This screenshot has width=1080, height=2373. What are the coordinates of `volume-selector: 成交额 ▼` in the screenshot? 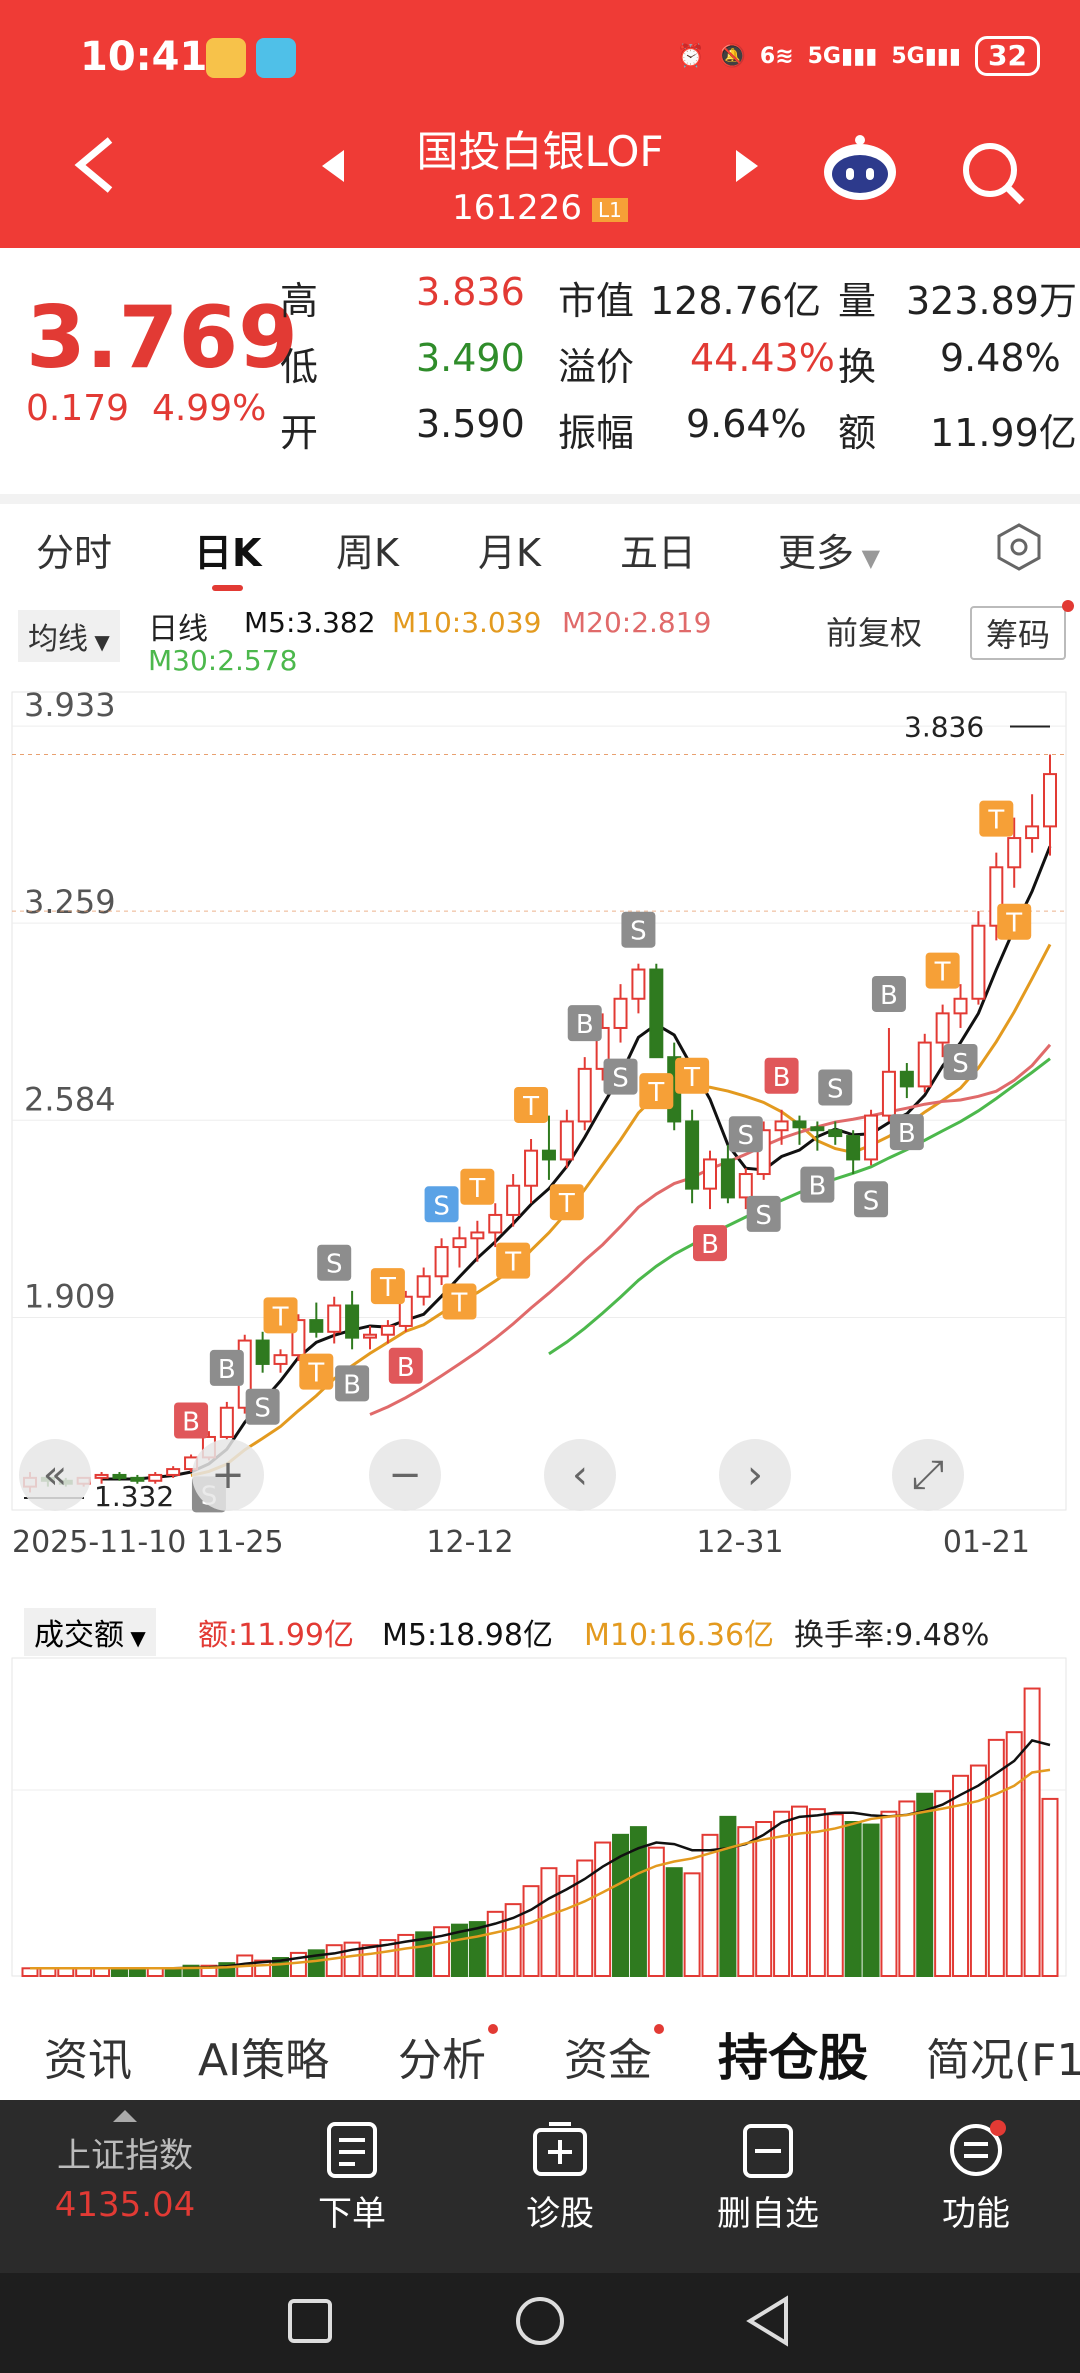 It's located at (90, 1632).